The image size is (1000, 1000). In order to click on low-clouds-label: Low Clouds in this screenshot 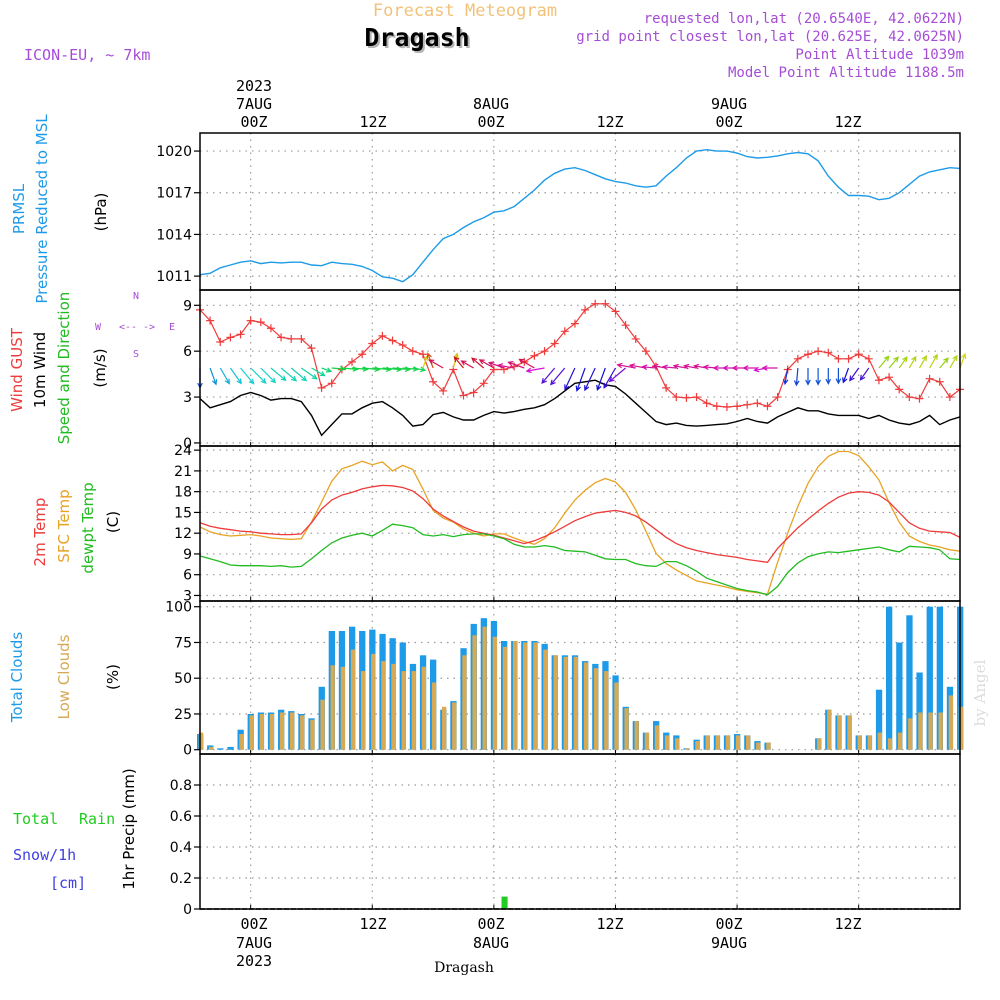, I will do `click(64, 676)`.